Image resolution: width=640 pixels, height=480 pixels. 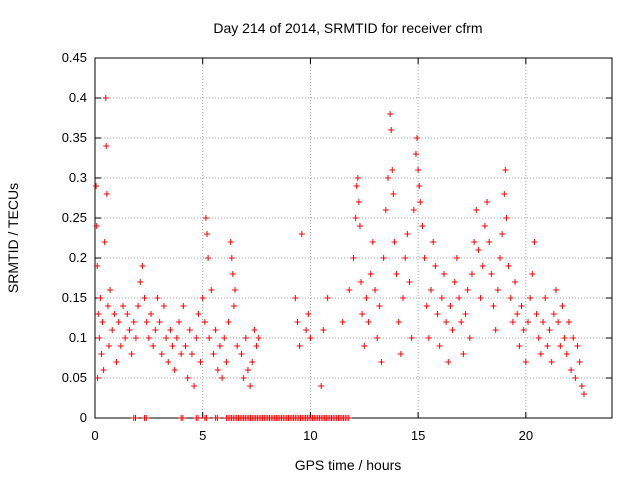 I want to click on x-tick-label: 15, so click(x=418, y=435).